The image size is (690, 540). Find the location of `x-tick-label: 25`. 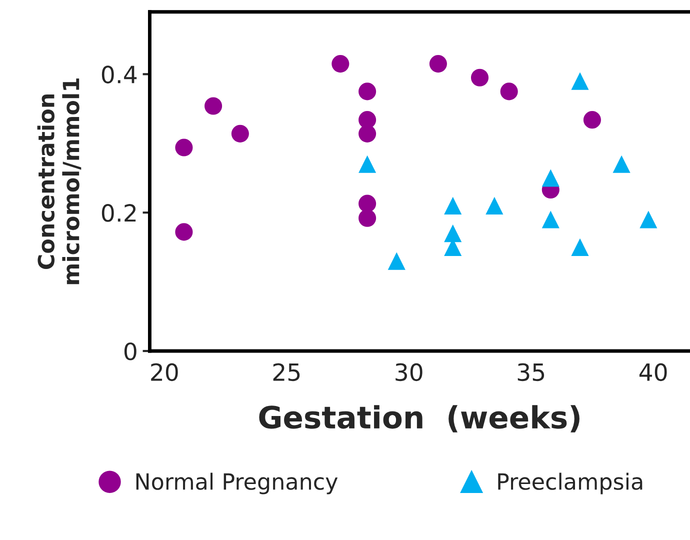

x-tick-label: 25 is located at coordinates (286, 372).